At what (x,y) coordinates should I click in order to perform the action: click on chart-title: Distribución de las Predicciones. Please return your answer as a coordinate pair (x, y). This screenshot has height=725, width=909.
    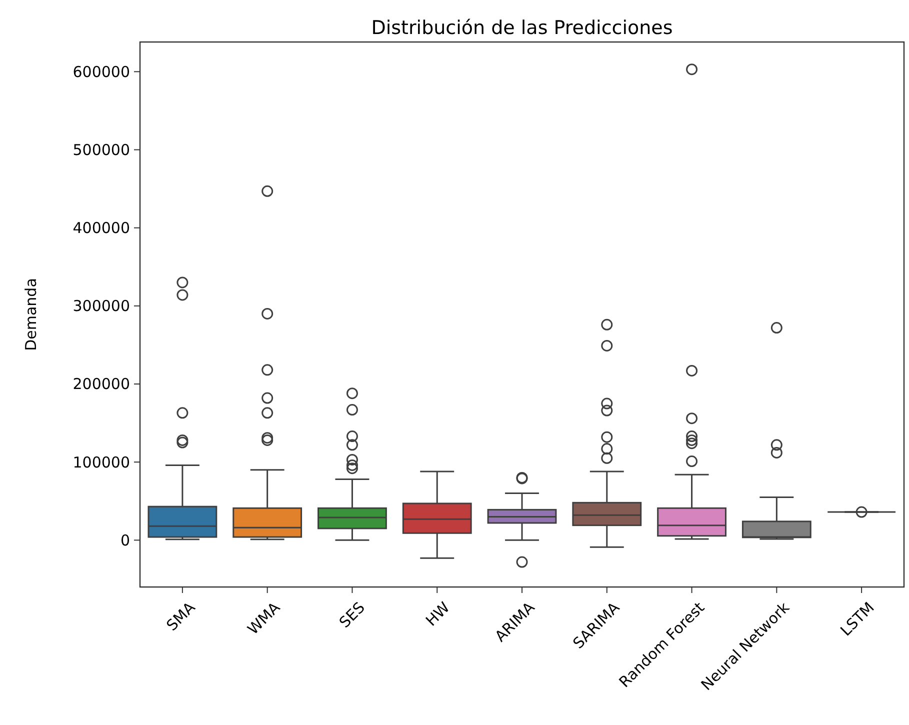
    Looking at the image, I should click on (522, 28).